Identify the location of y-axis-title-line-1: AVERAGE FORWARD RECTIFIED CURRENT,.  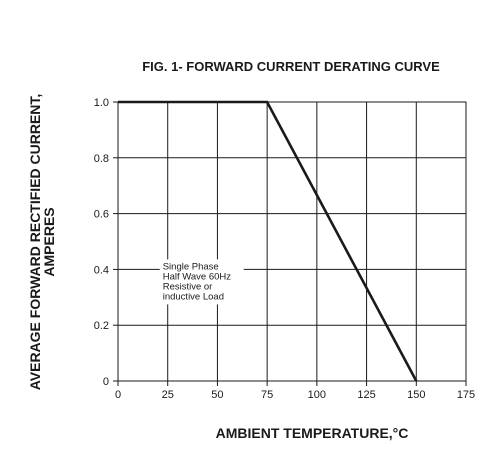
(35, 242).